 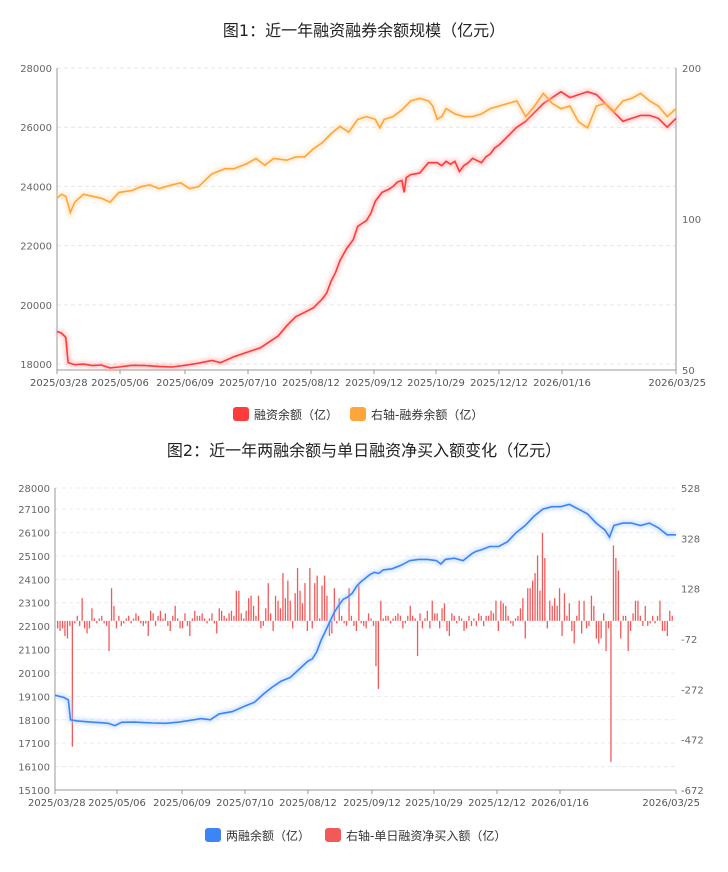 I want to click on chart1-ytick-left: 24000, so click(x=36, y=187).